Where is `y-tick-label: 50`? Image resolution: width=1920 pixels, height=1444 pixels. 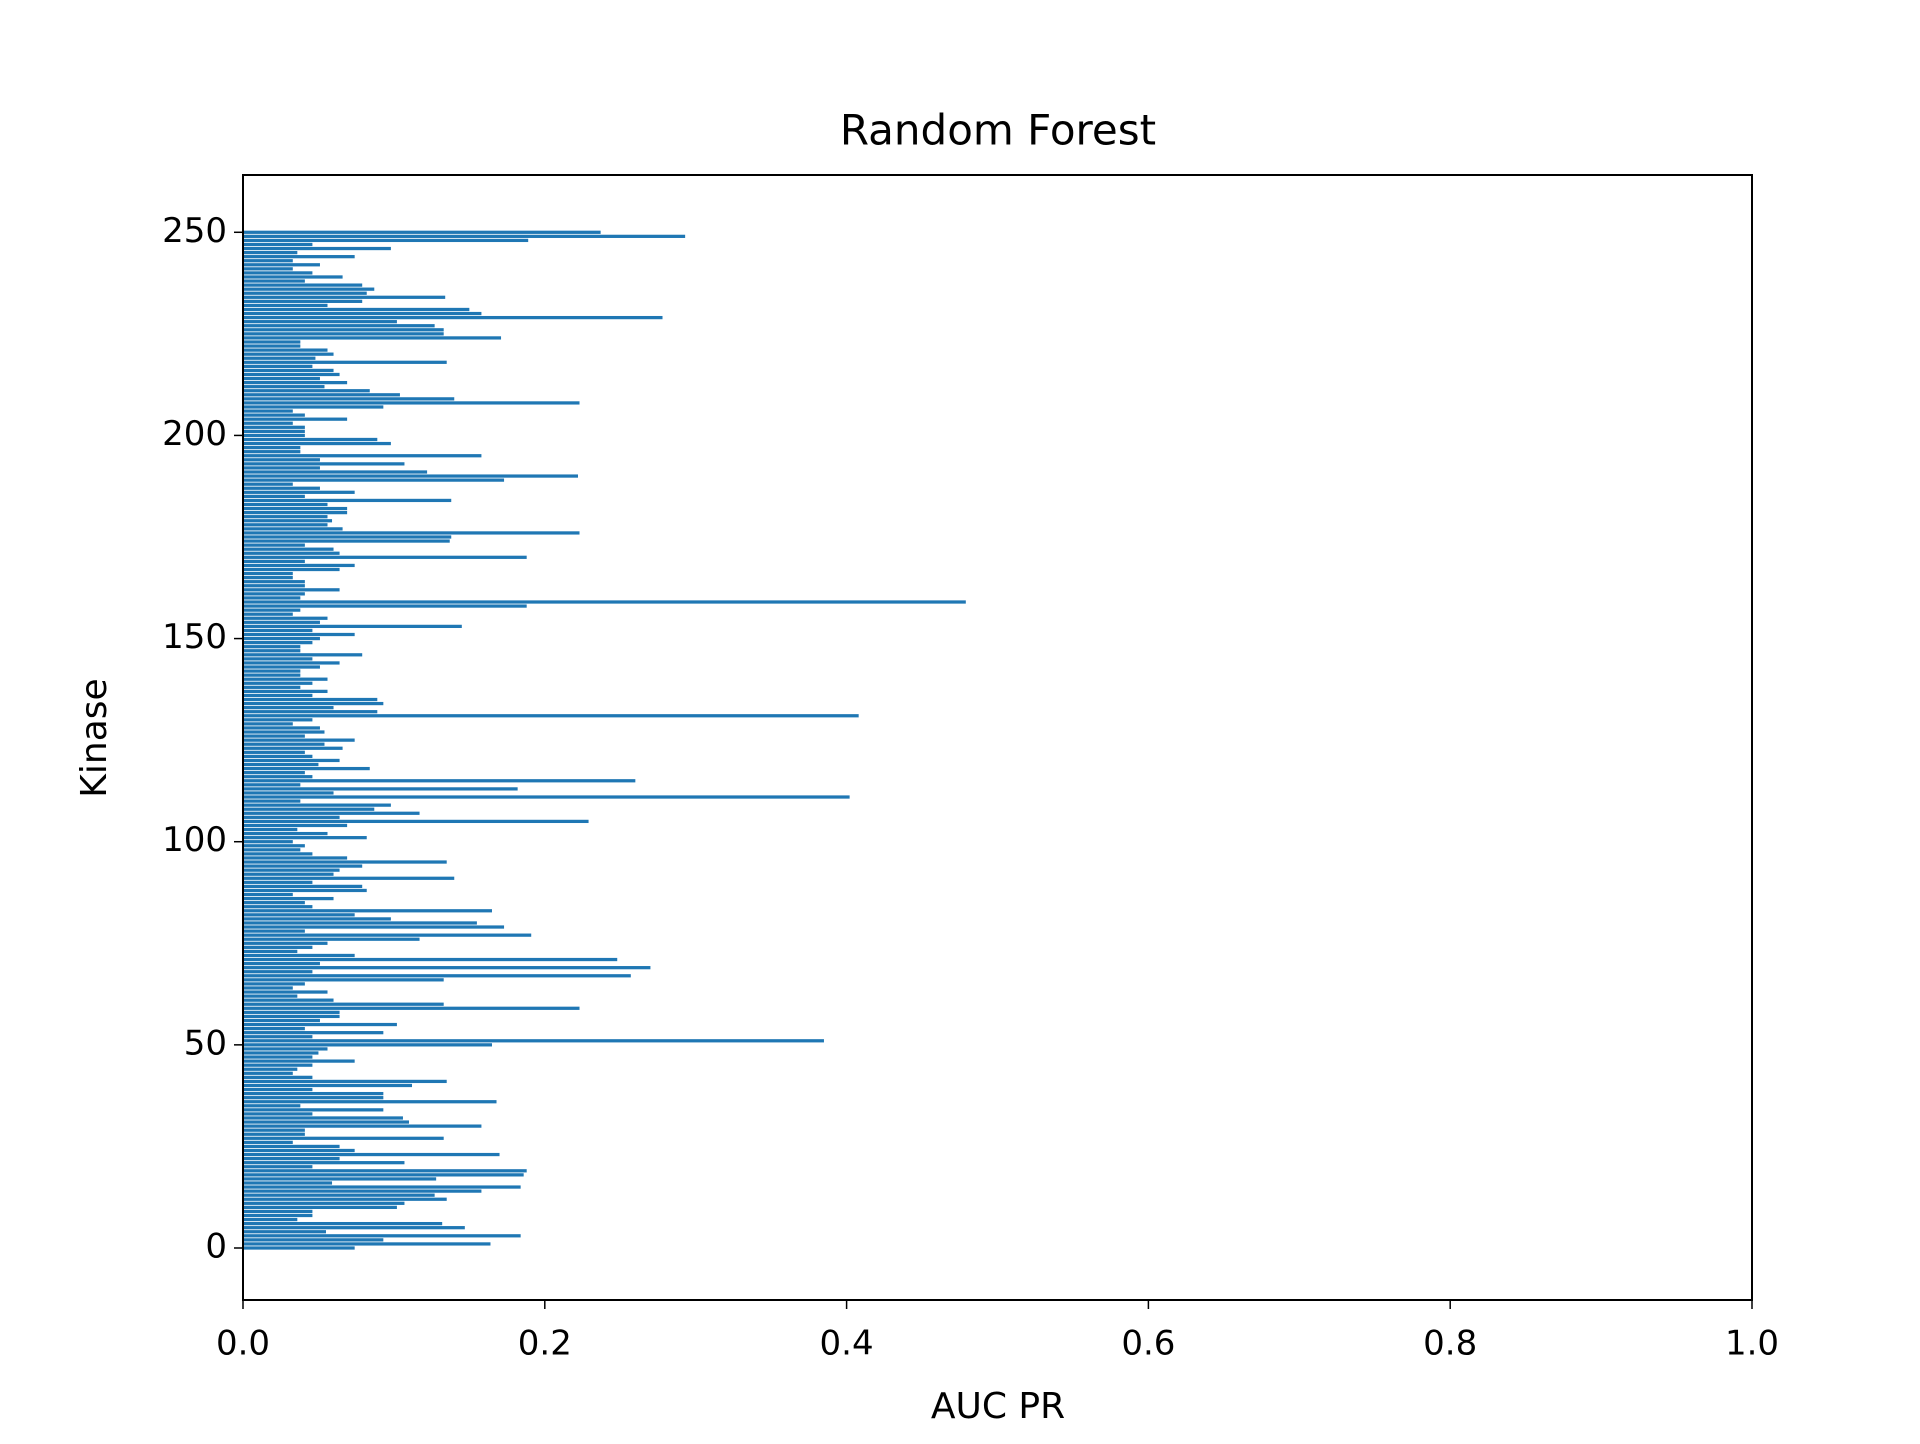
y-tick-label: 50 is located at coordinates (205, 1043).